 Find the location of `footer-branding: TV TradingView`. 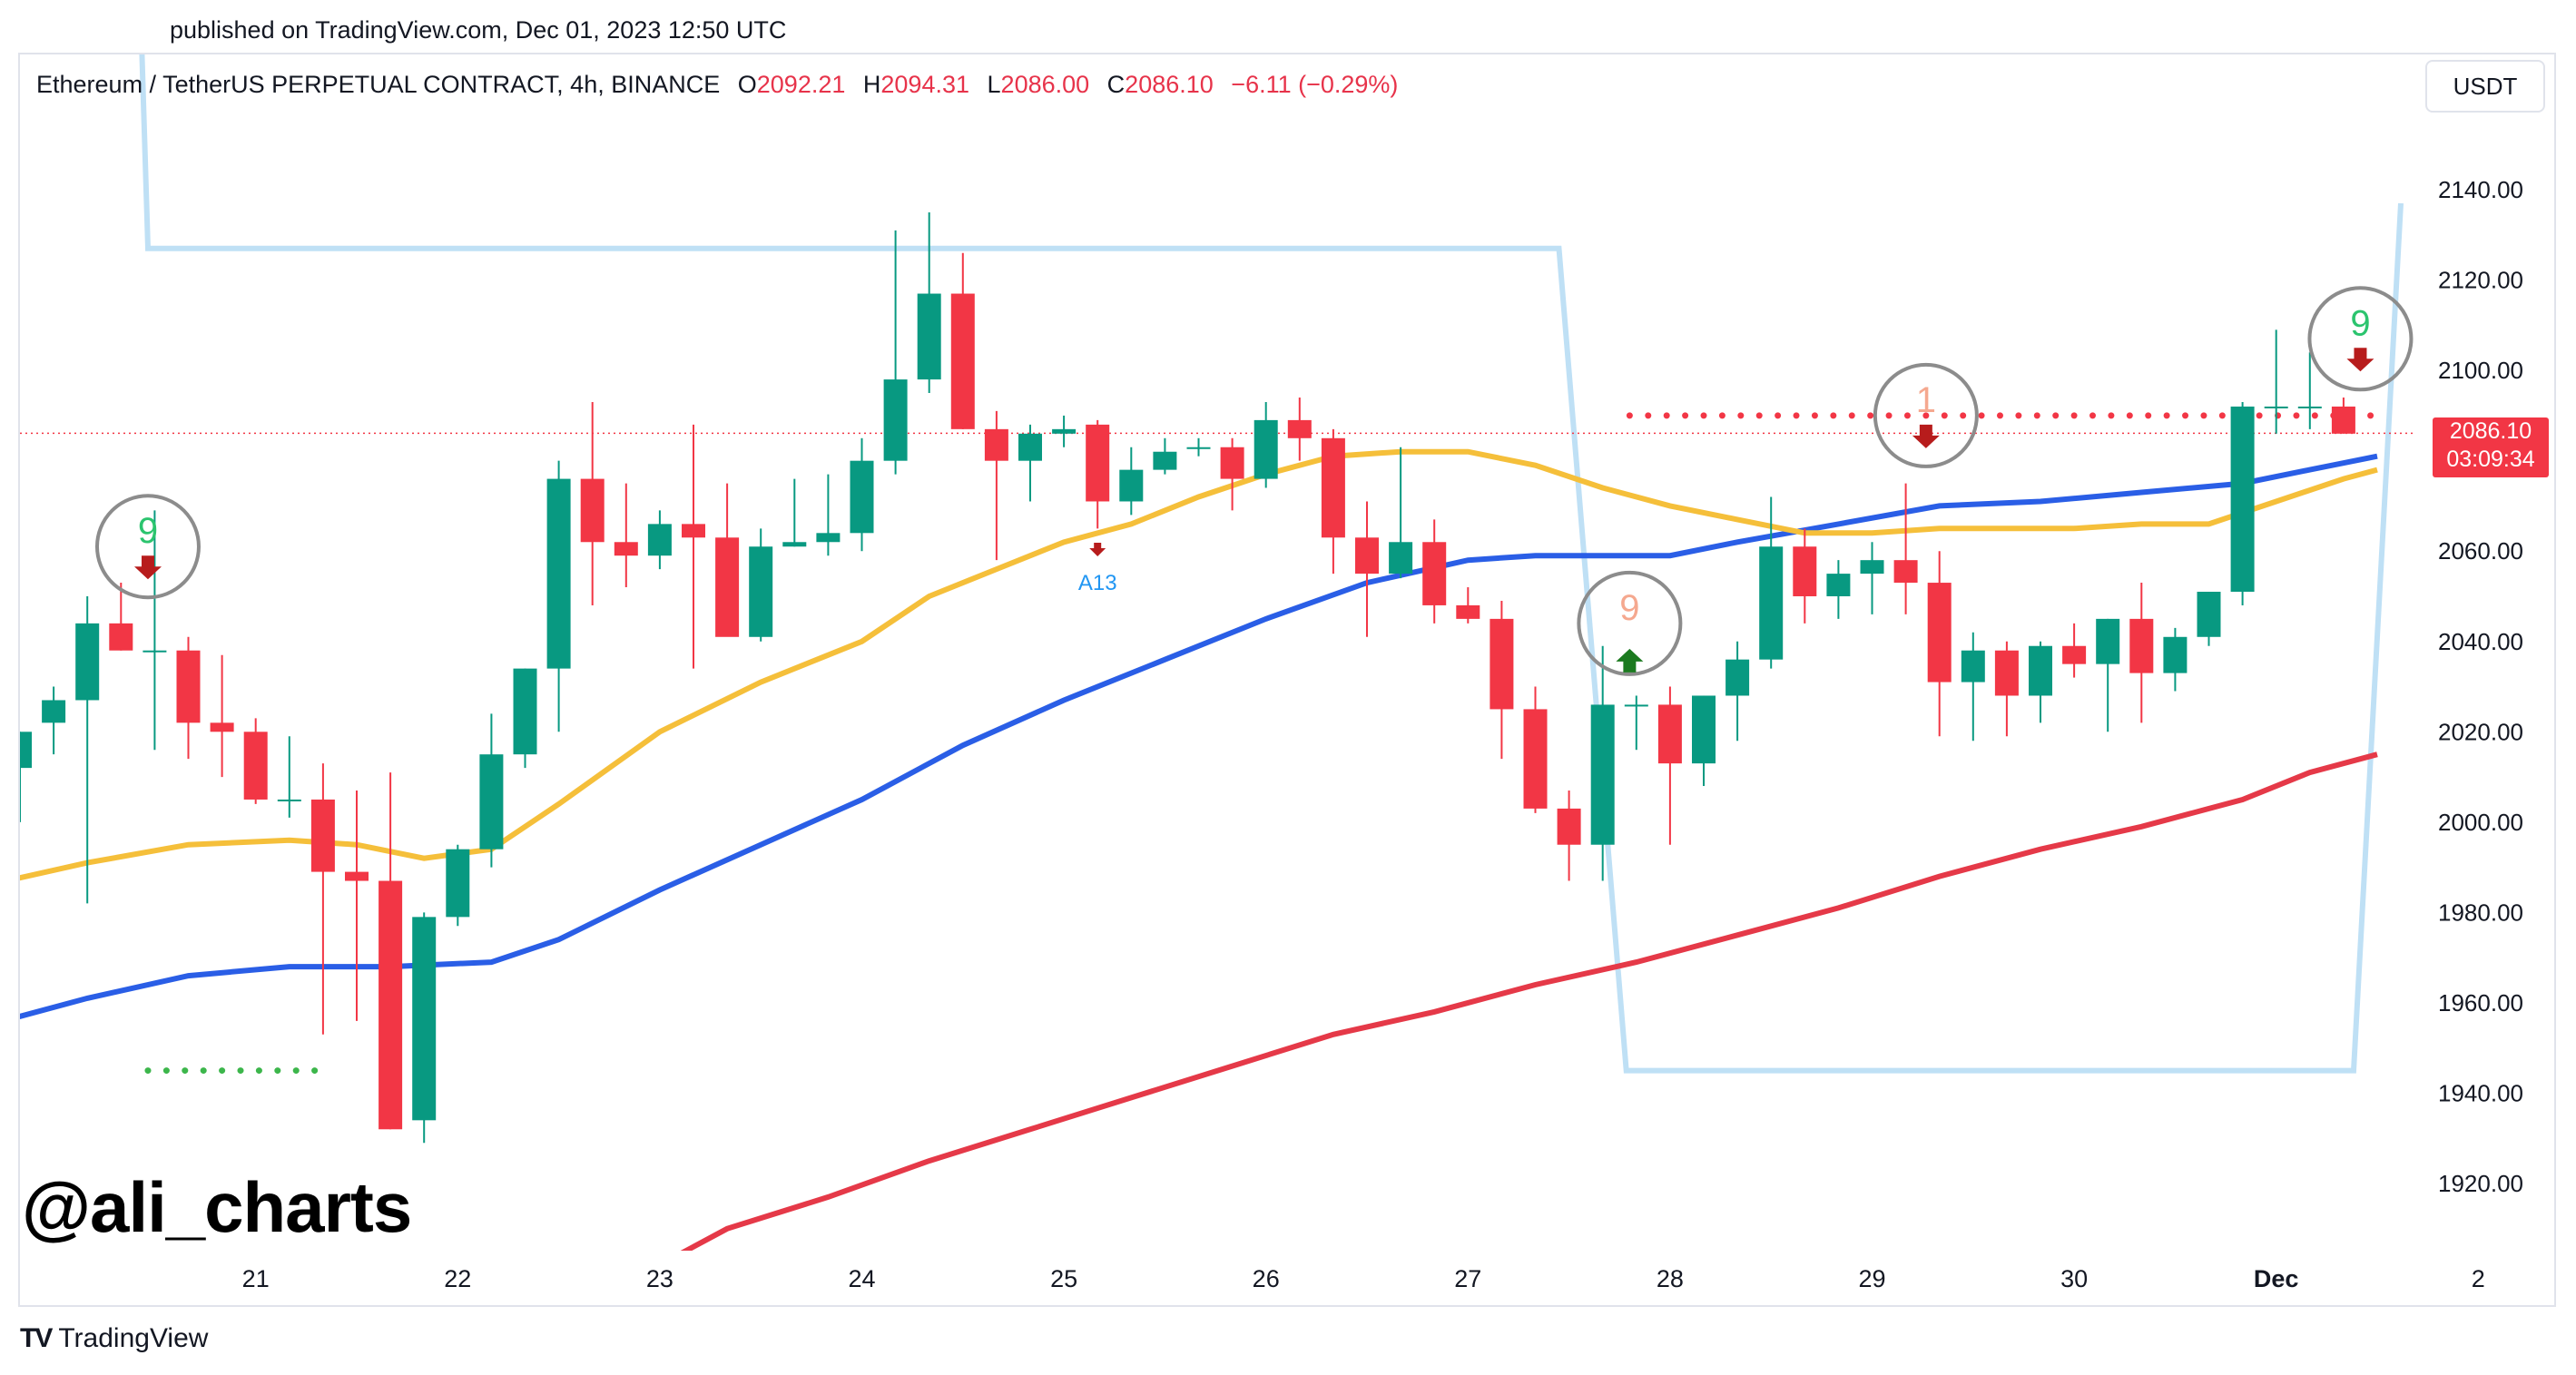

footer-branding: TV TradingView is located at coordinates (114, 1338).